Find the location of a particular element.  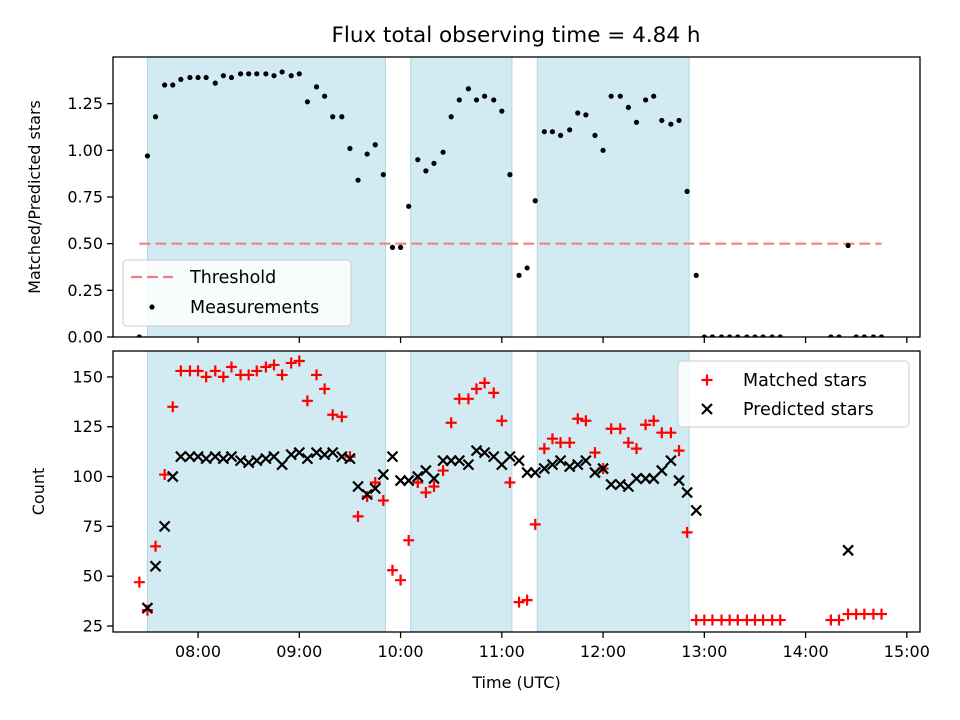

x-tick-label: 11:00 is located at coordinates (502, 651).